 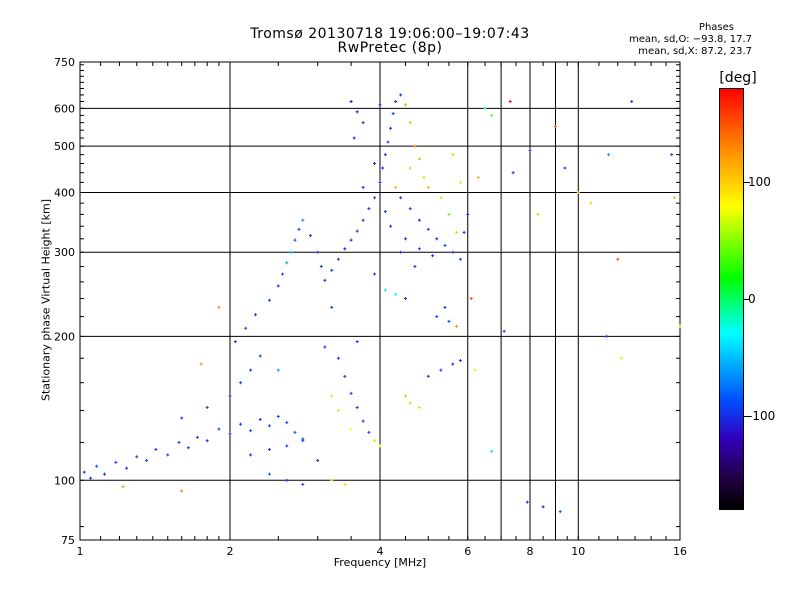 I want to click on y-tick-label: 750, so click(x=64, y=62).